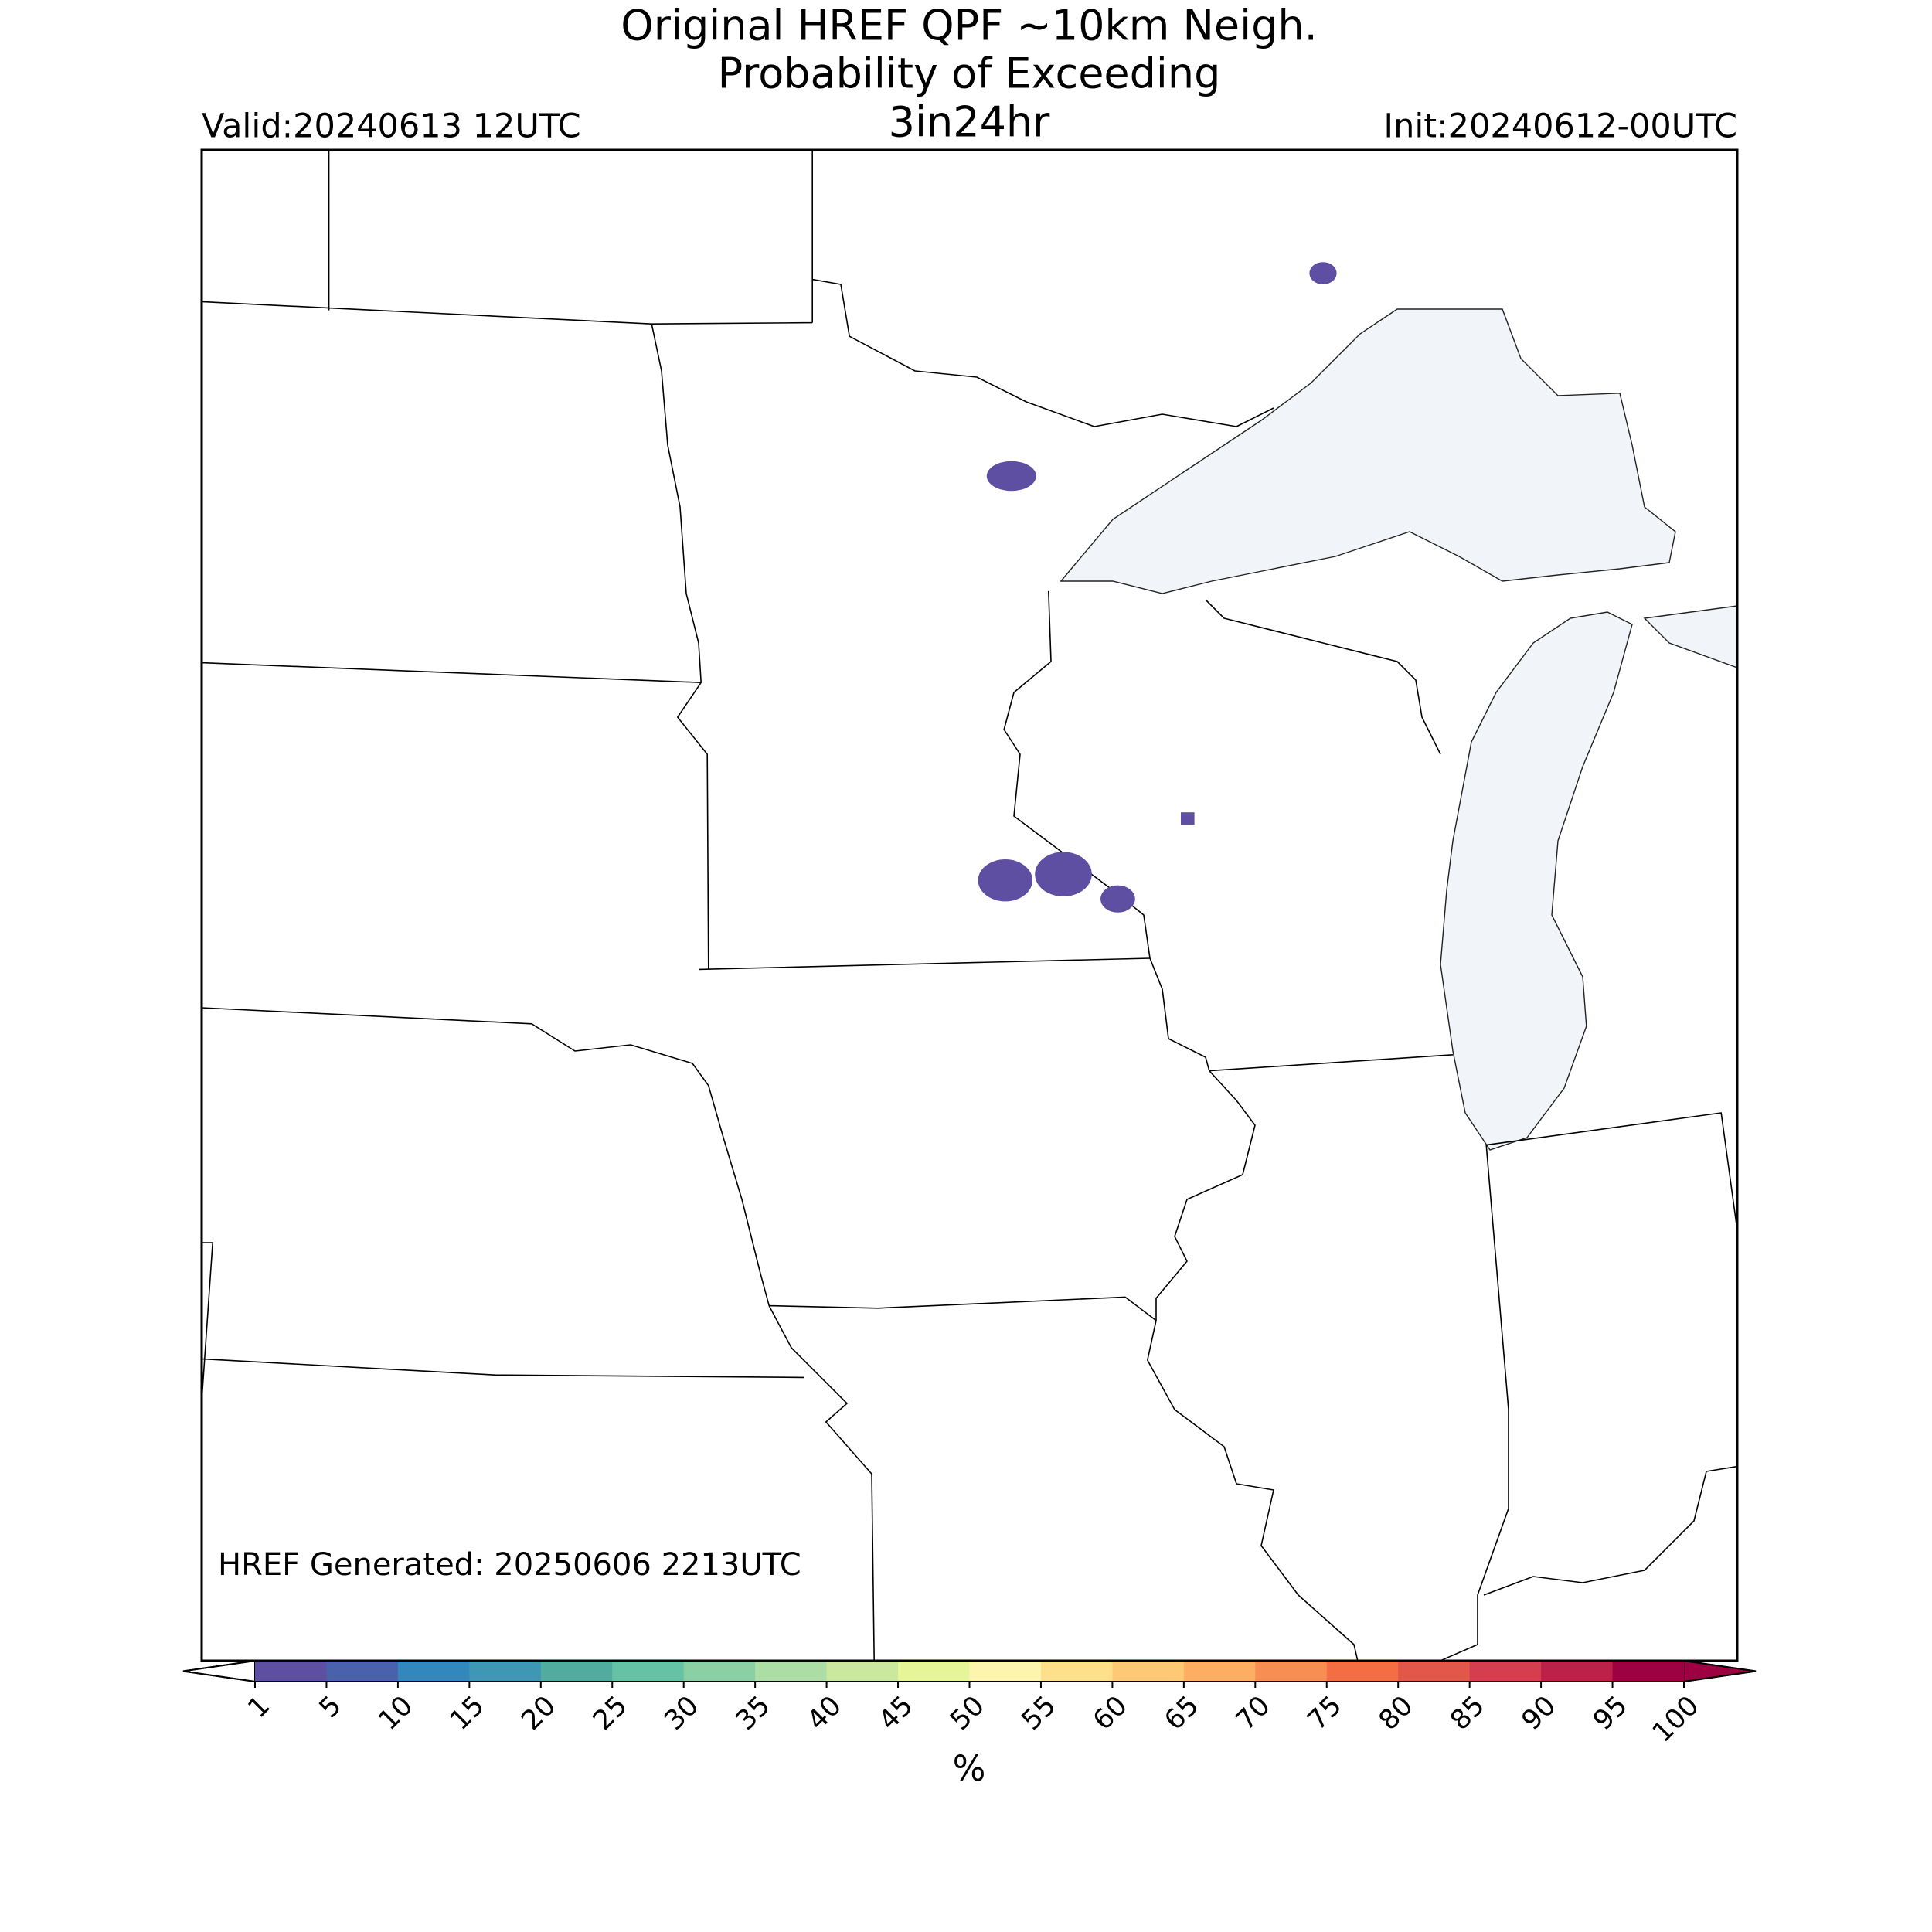  I want to click on colorbar-label: %, so click(970, 1769).